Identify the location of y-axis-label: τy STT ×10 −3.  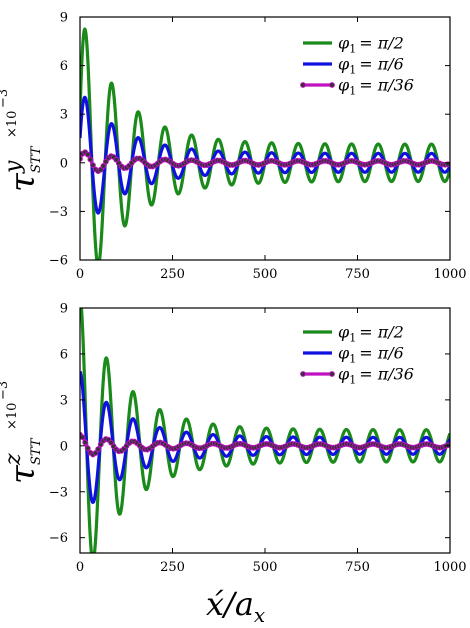
(22, 140).